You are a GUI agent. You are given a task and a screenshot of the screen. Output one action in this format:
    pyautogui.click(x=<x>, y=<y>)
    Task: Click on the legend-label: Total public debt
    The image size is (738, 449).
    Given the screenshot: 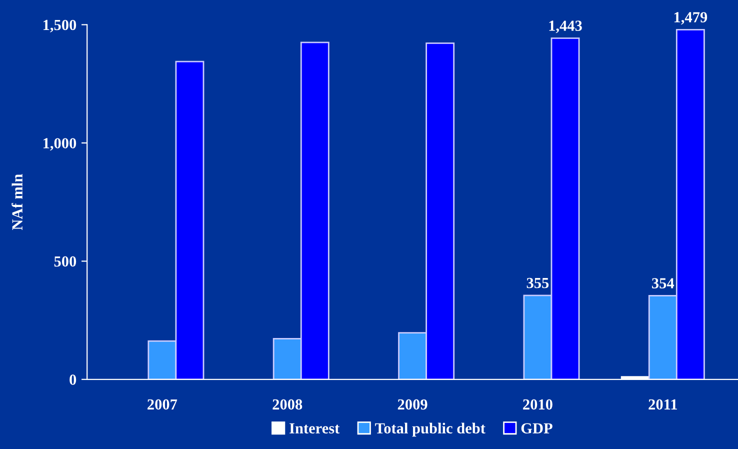 What is the action you would take?
    pyautogui.click(x=430, y=429)
    